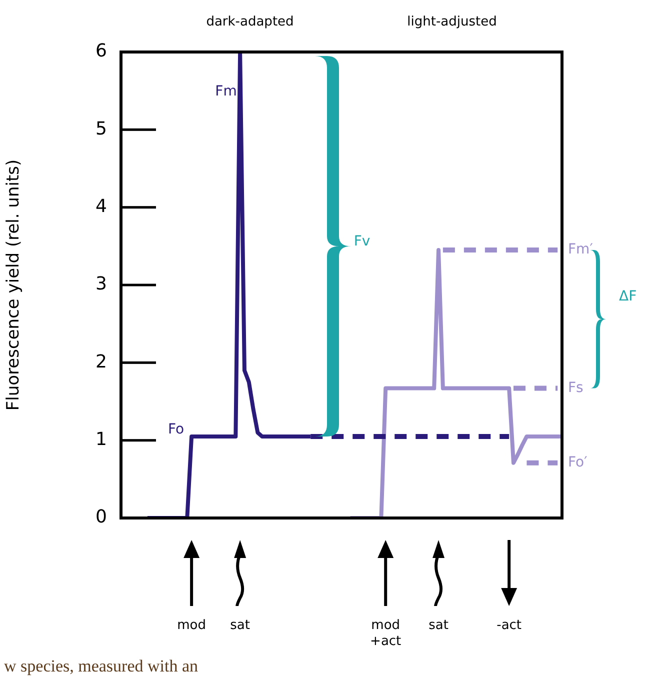 The height and width of the screenshot is (677, 662). I want to click on y-tick-label: 0, so click(101, 517).